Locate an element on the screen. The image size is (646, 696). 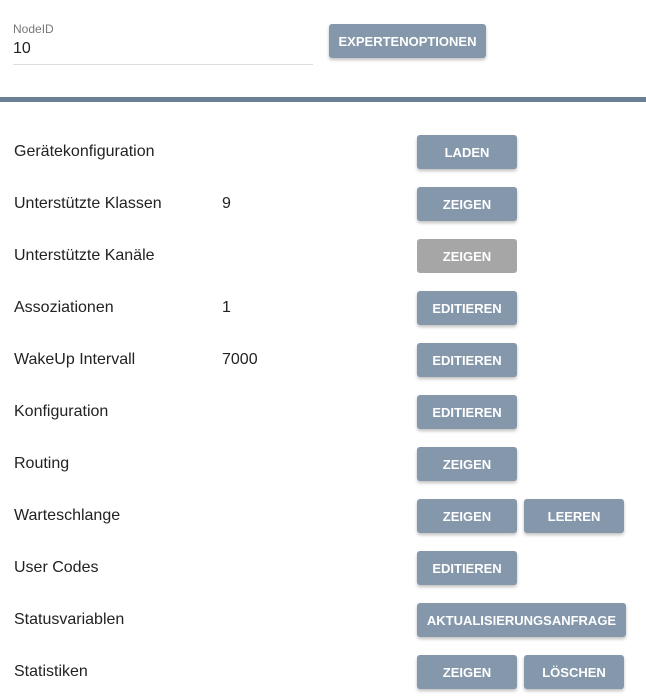
list-item: User Codes EDITIEREN is located at coordinates (323, 568).